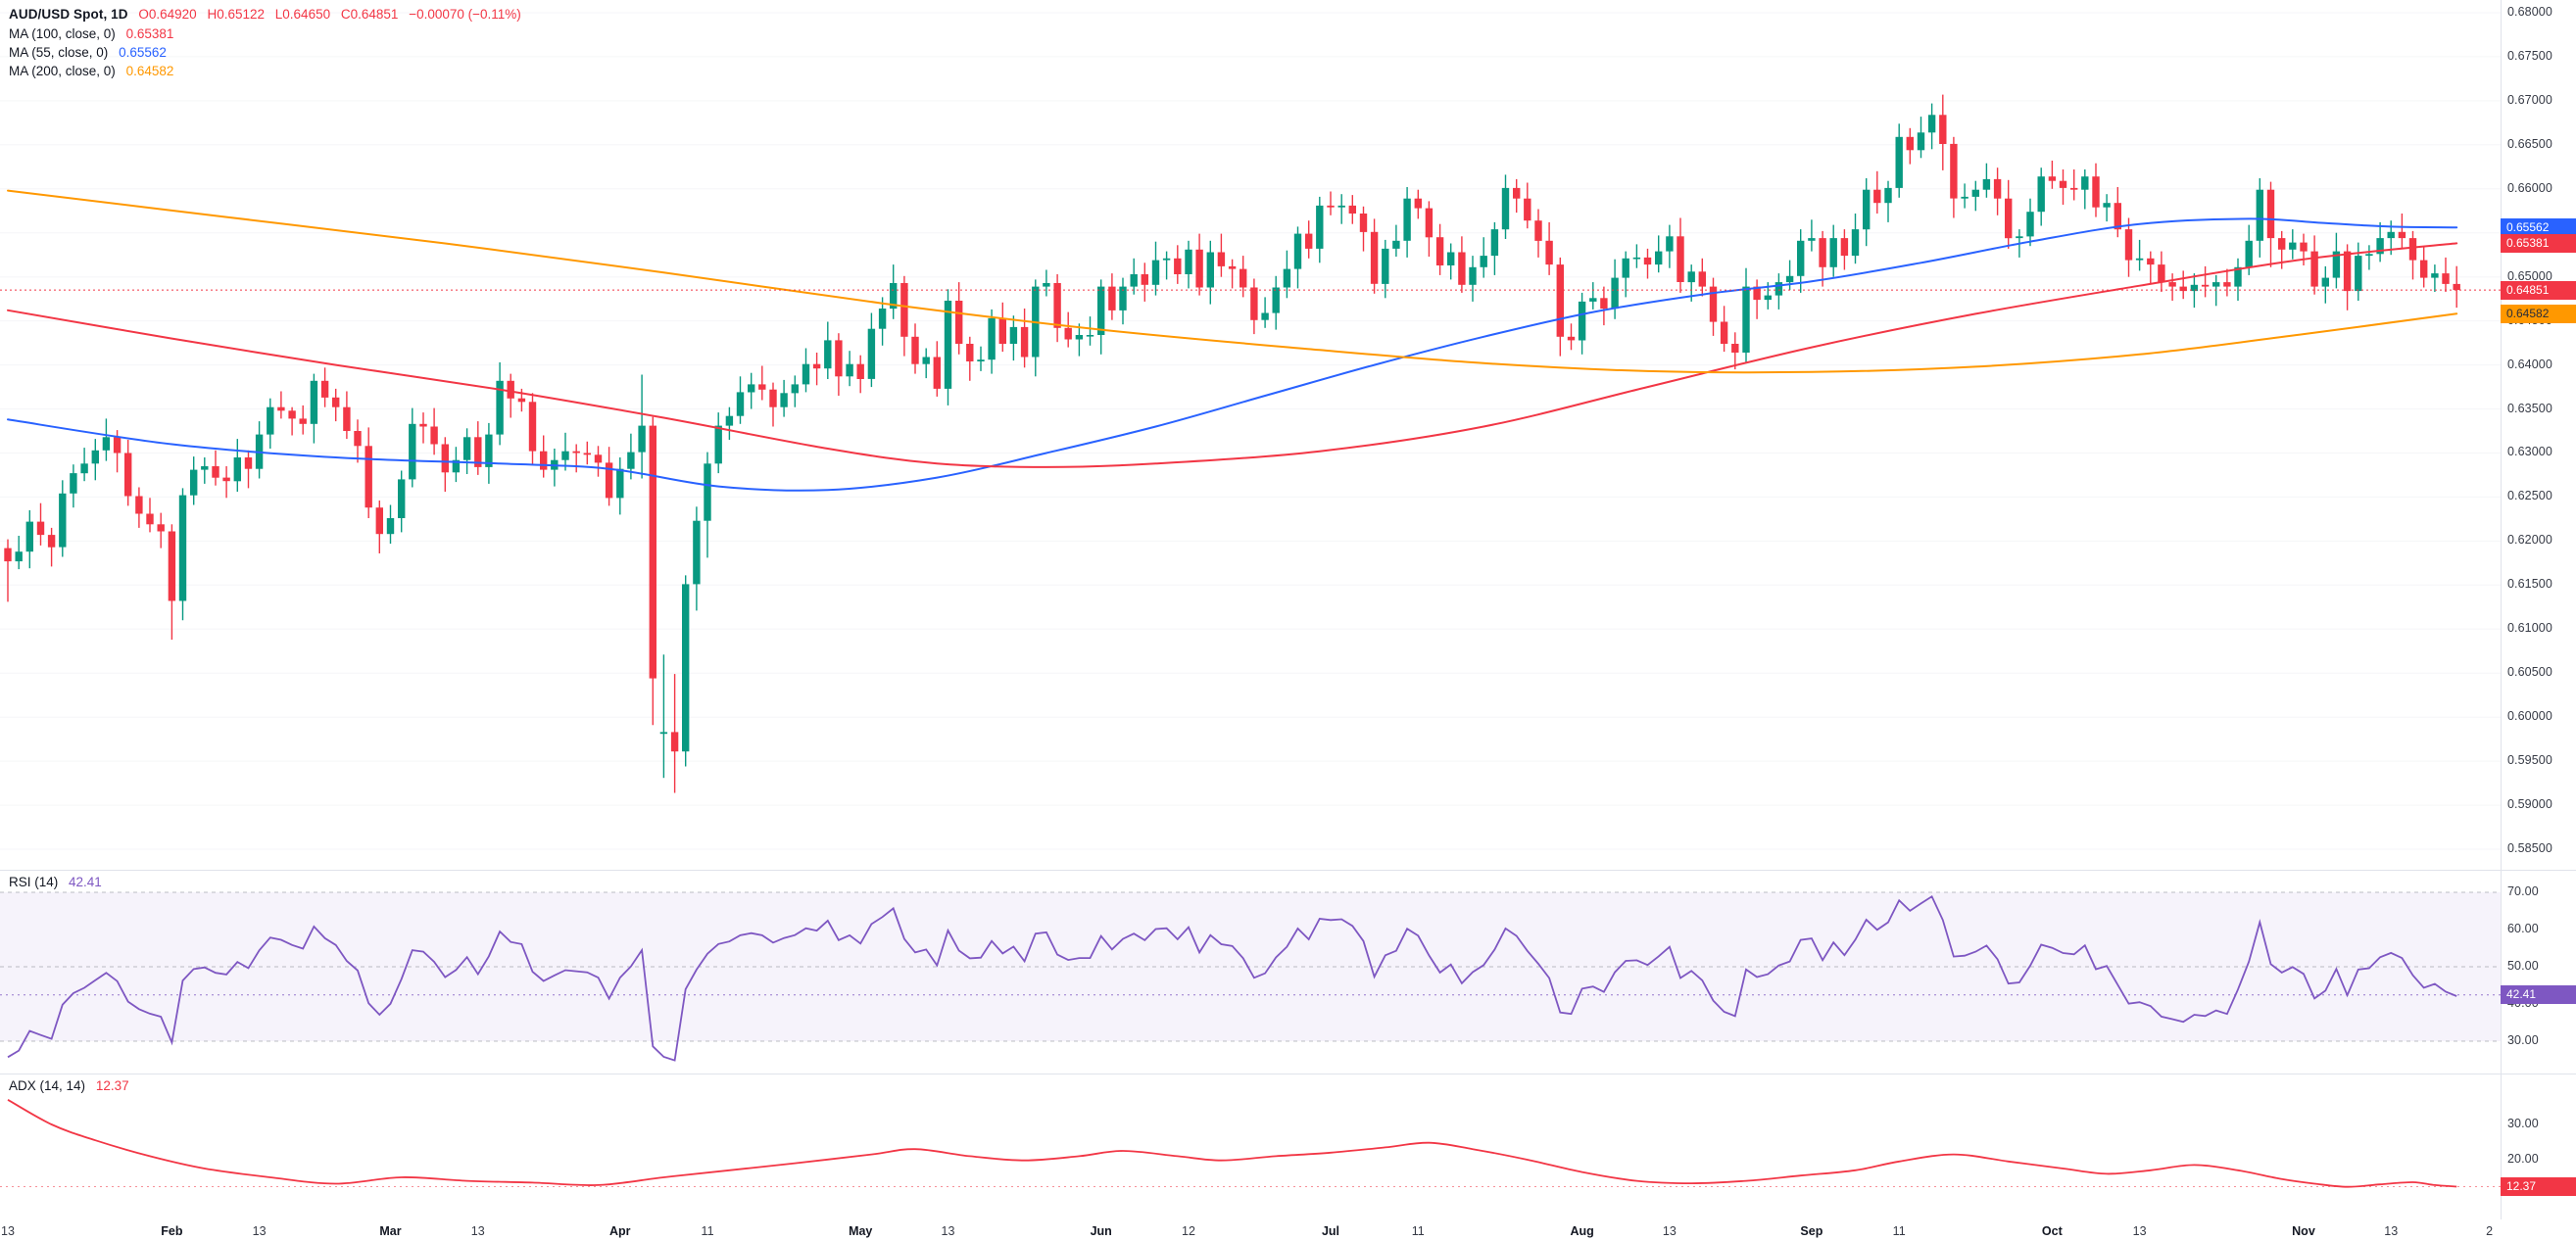 Image resolution: width=2576 pixels, height=1241 pixels. I want to click on symbol-title: AUD/USD Spot, 1D, so click(68, 14).